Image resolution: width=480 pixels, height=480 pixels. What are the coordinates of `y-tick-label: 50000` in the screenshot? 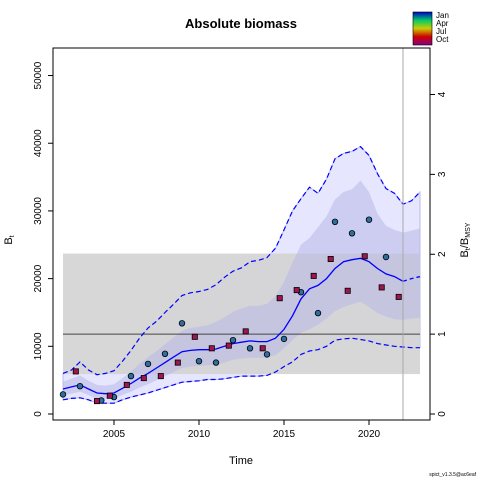 It's located at (38, 75).